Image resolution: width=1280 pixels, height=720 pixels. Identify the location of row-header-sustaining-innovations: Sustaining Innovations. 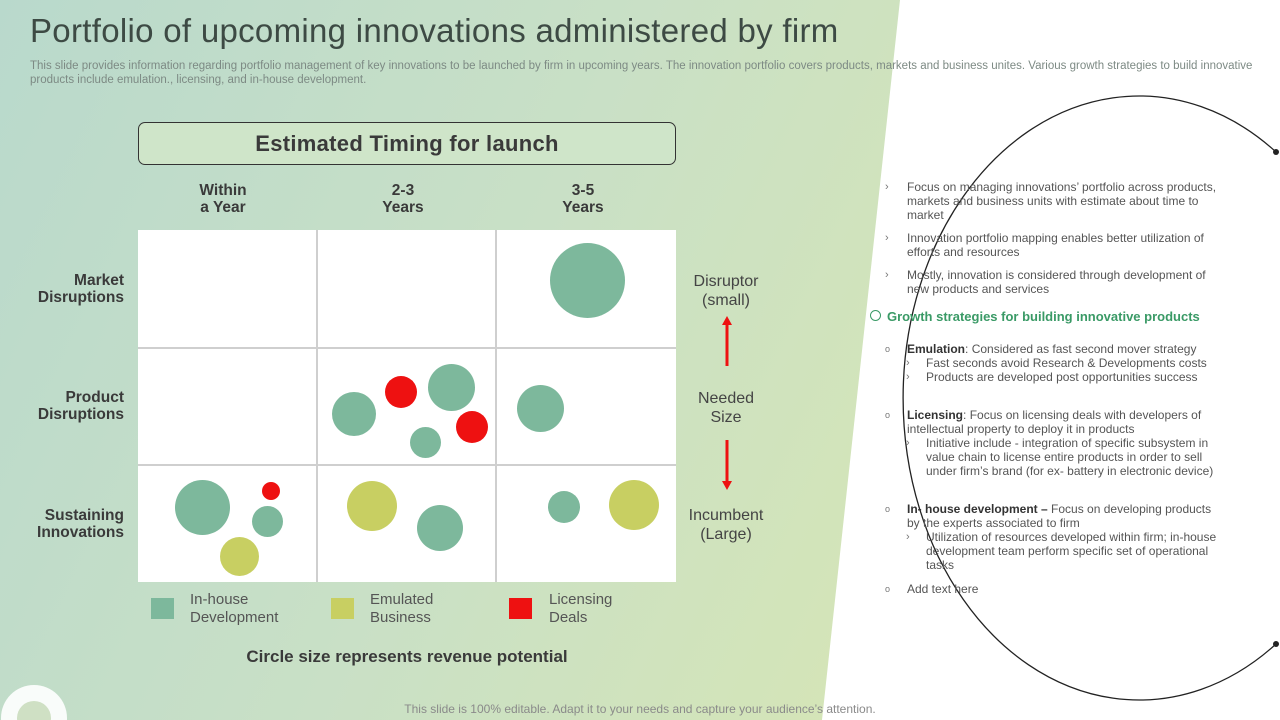
(80, 524).